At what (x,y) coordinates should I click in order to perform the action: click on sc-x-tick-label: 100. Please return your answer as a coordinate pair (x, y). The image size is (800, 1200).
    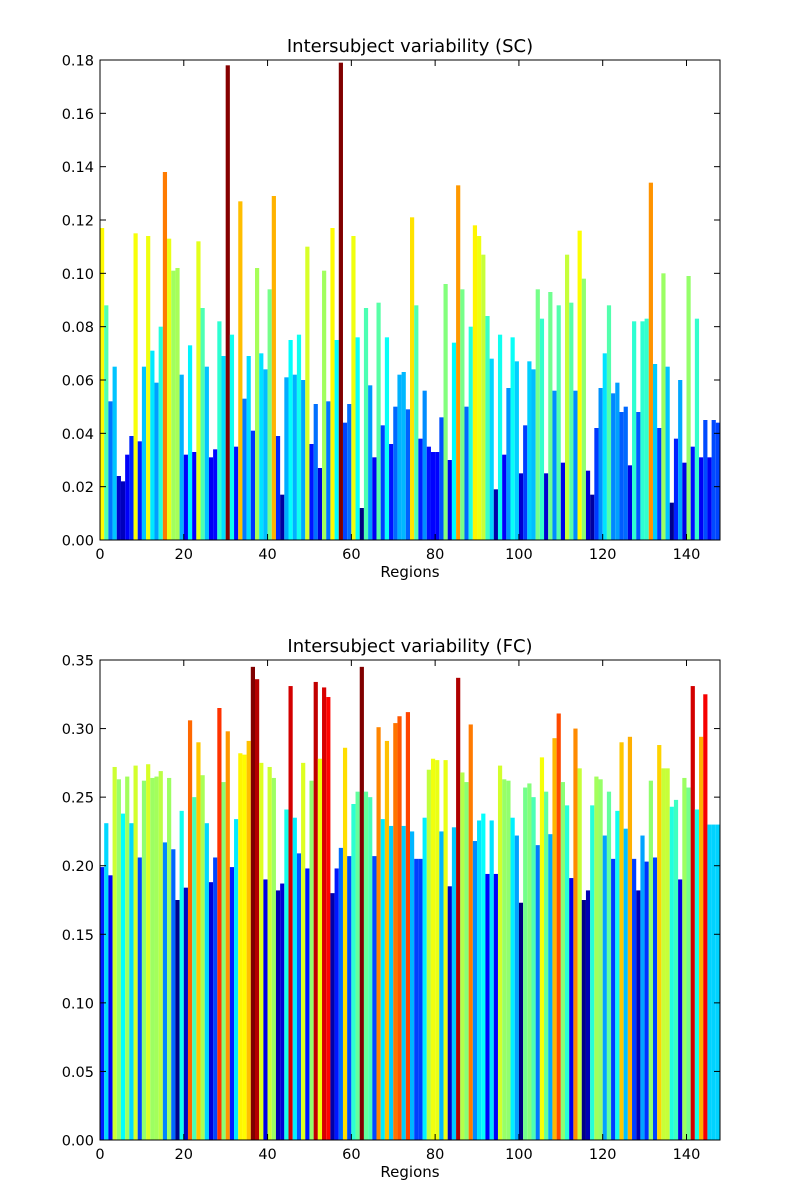
    Looking at the image, I should click on (519, 555).